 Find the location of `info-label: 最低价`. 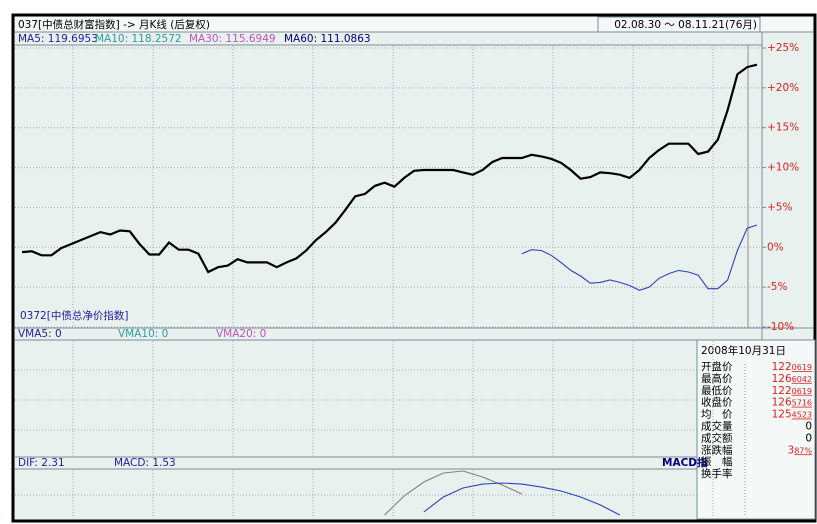

info-label: 最低价 is located at coordinates (717, 390).